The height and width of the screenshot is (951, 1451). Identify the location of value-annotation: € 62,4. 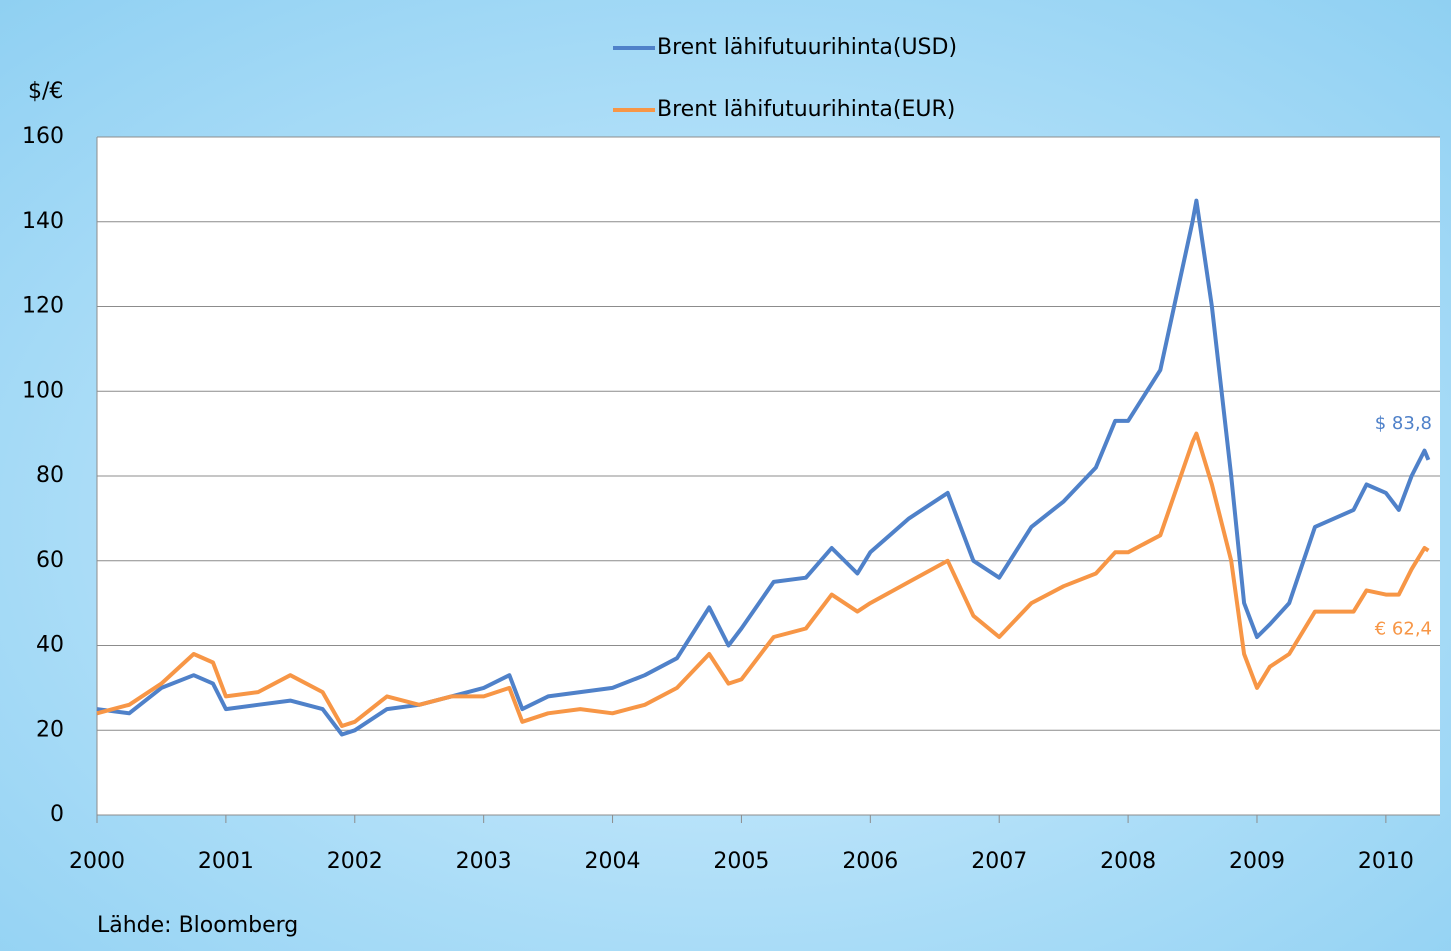
(1403, 629).